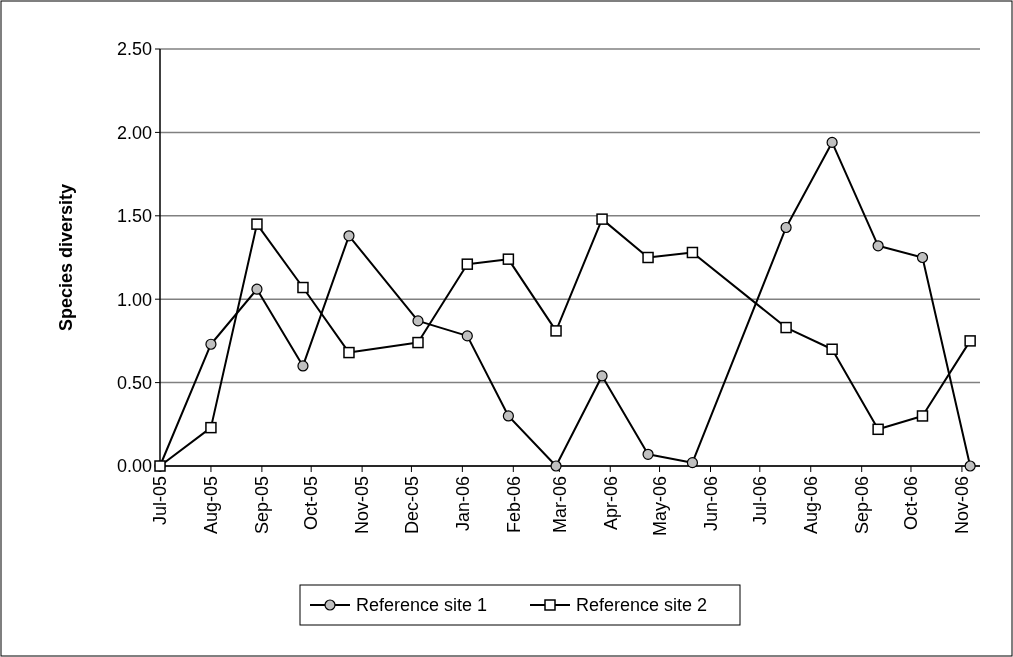  I want to click on legend-label: Reference site 1, so click(422, 605).